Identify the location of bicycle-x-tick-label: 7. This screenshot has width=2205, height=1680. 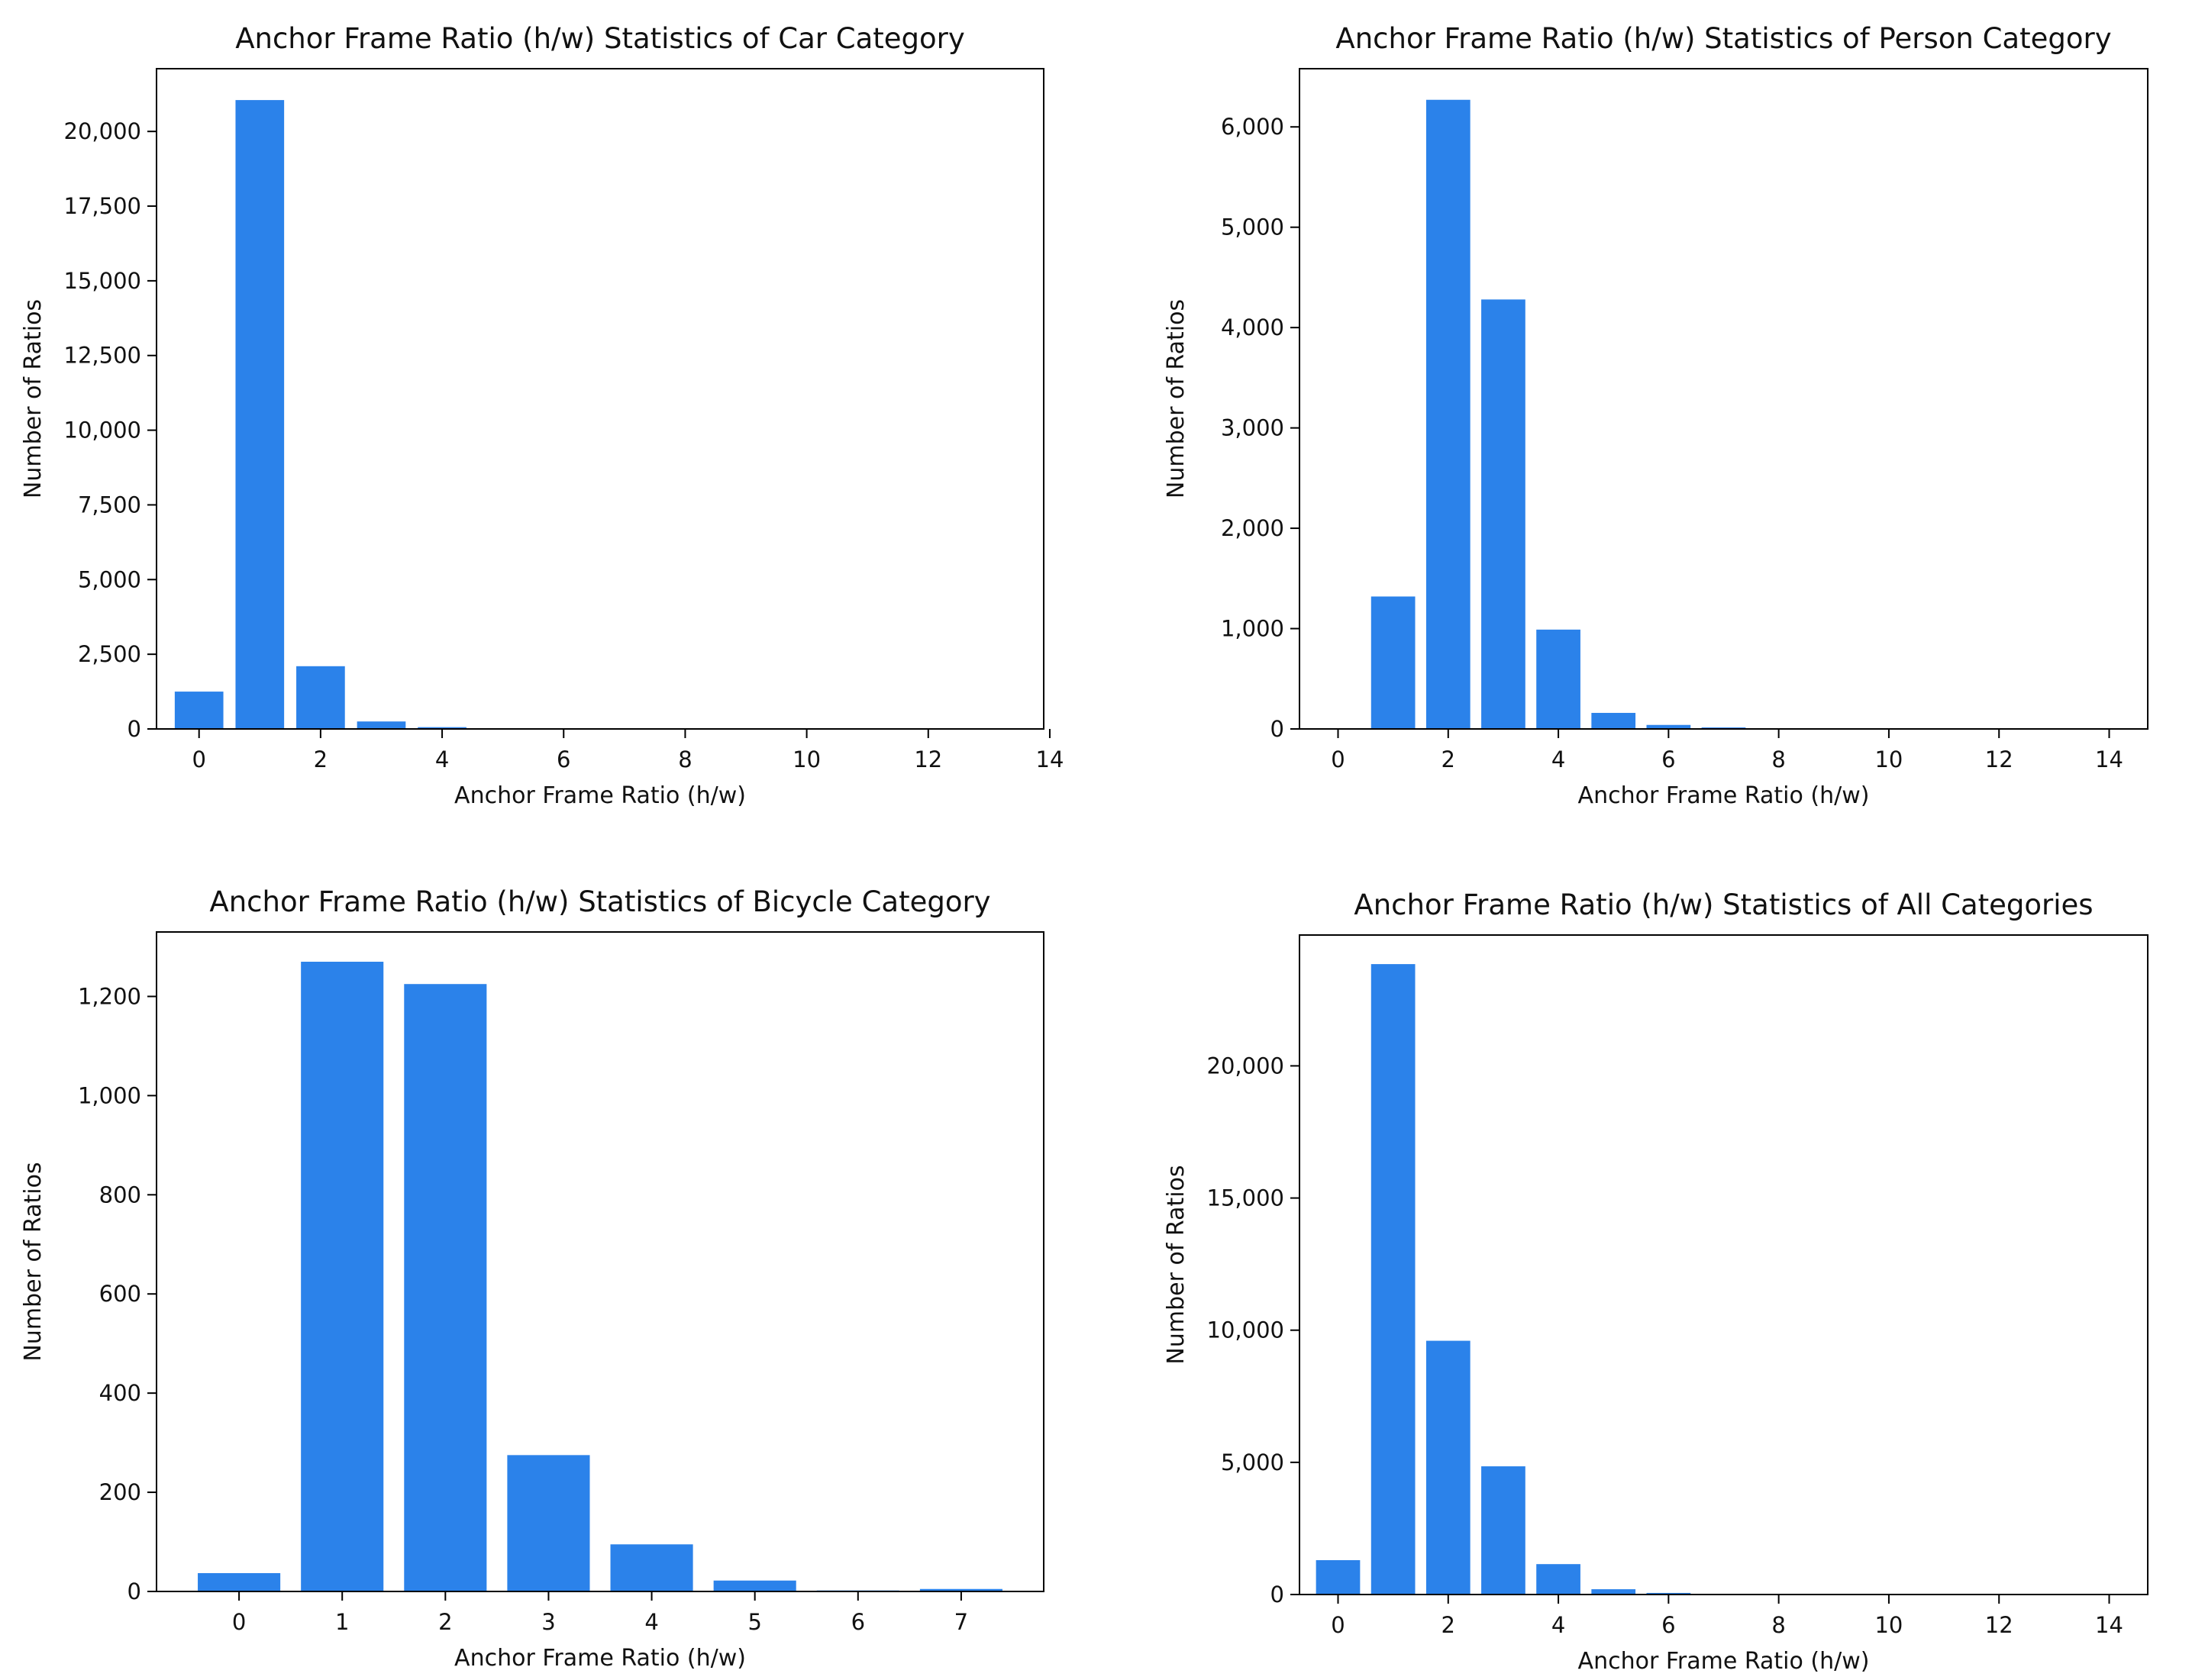
(961, 1622).